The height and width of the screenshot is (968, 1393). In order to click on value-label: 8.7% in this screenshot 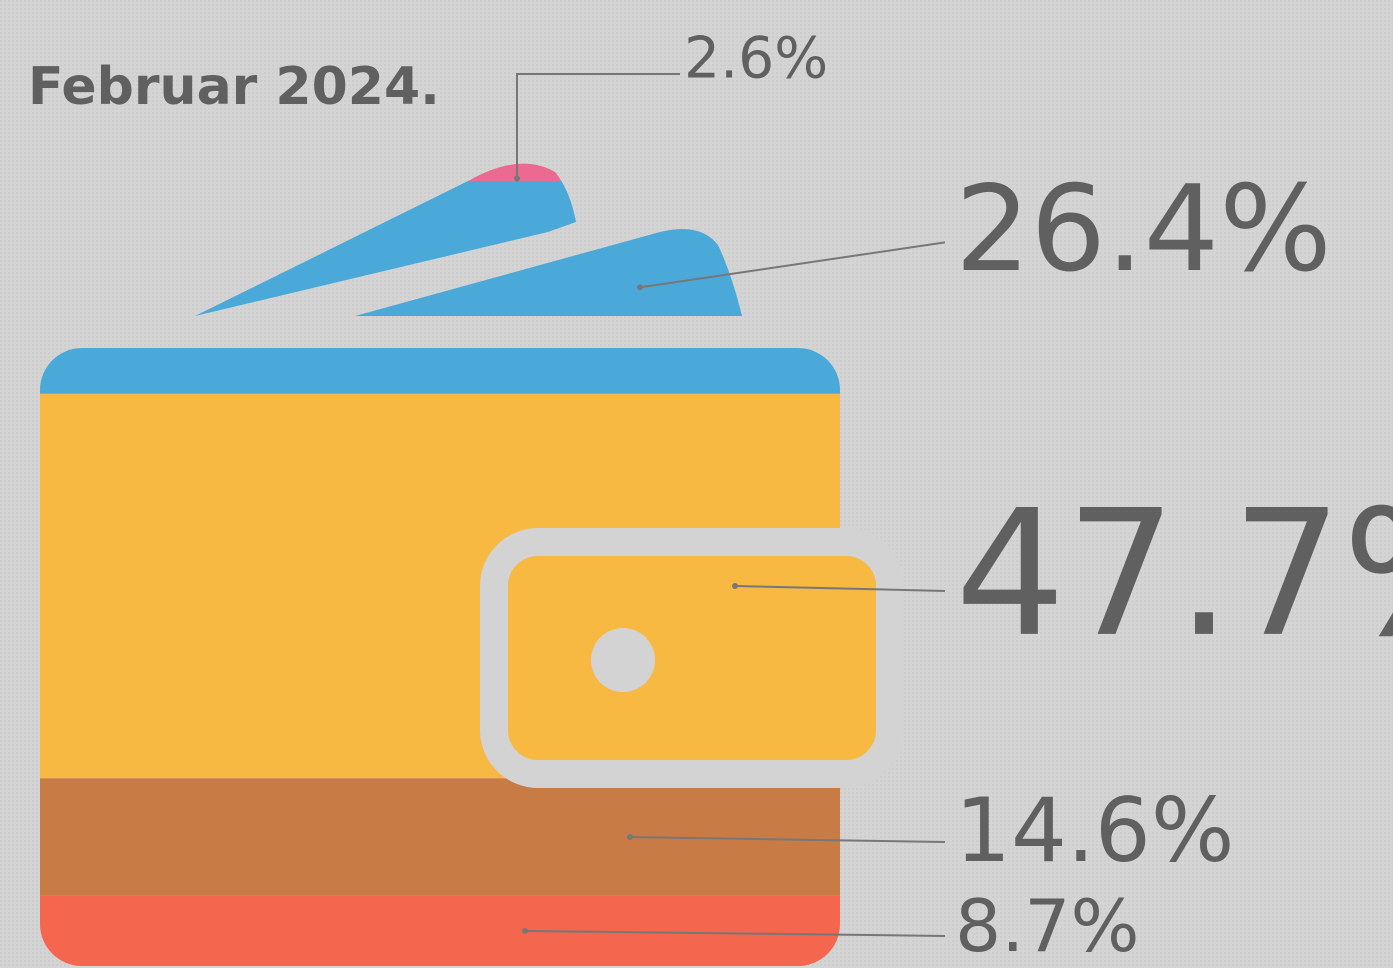, I will do `click(1047, 926)`.